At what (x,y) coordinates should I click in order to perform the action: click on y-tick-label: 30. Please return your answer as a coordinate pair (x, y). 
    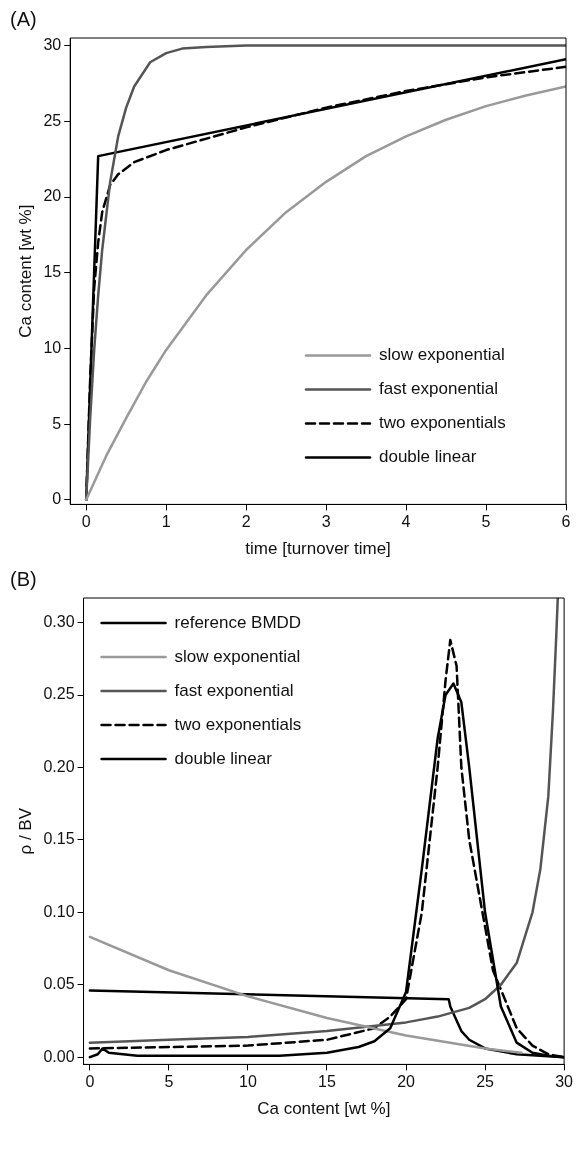
    Looking at the image, I should click on (52, 44).